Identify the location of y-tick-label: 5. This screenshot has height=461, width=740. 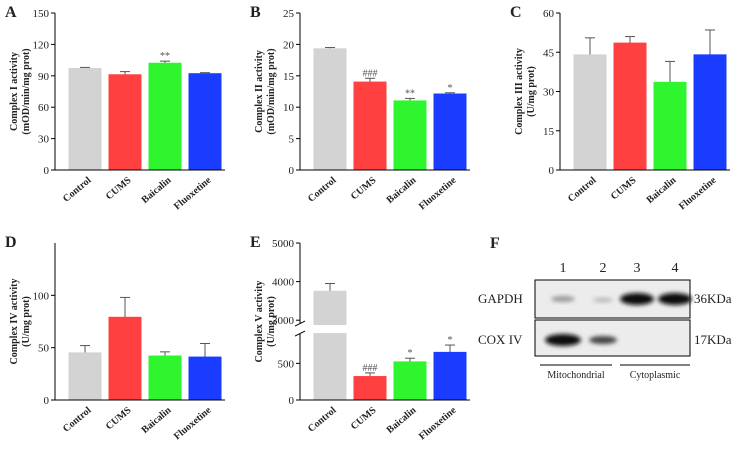
(292, 140).